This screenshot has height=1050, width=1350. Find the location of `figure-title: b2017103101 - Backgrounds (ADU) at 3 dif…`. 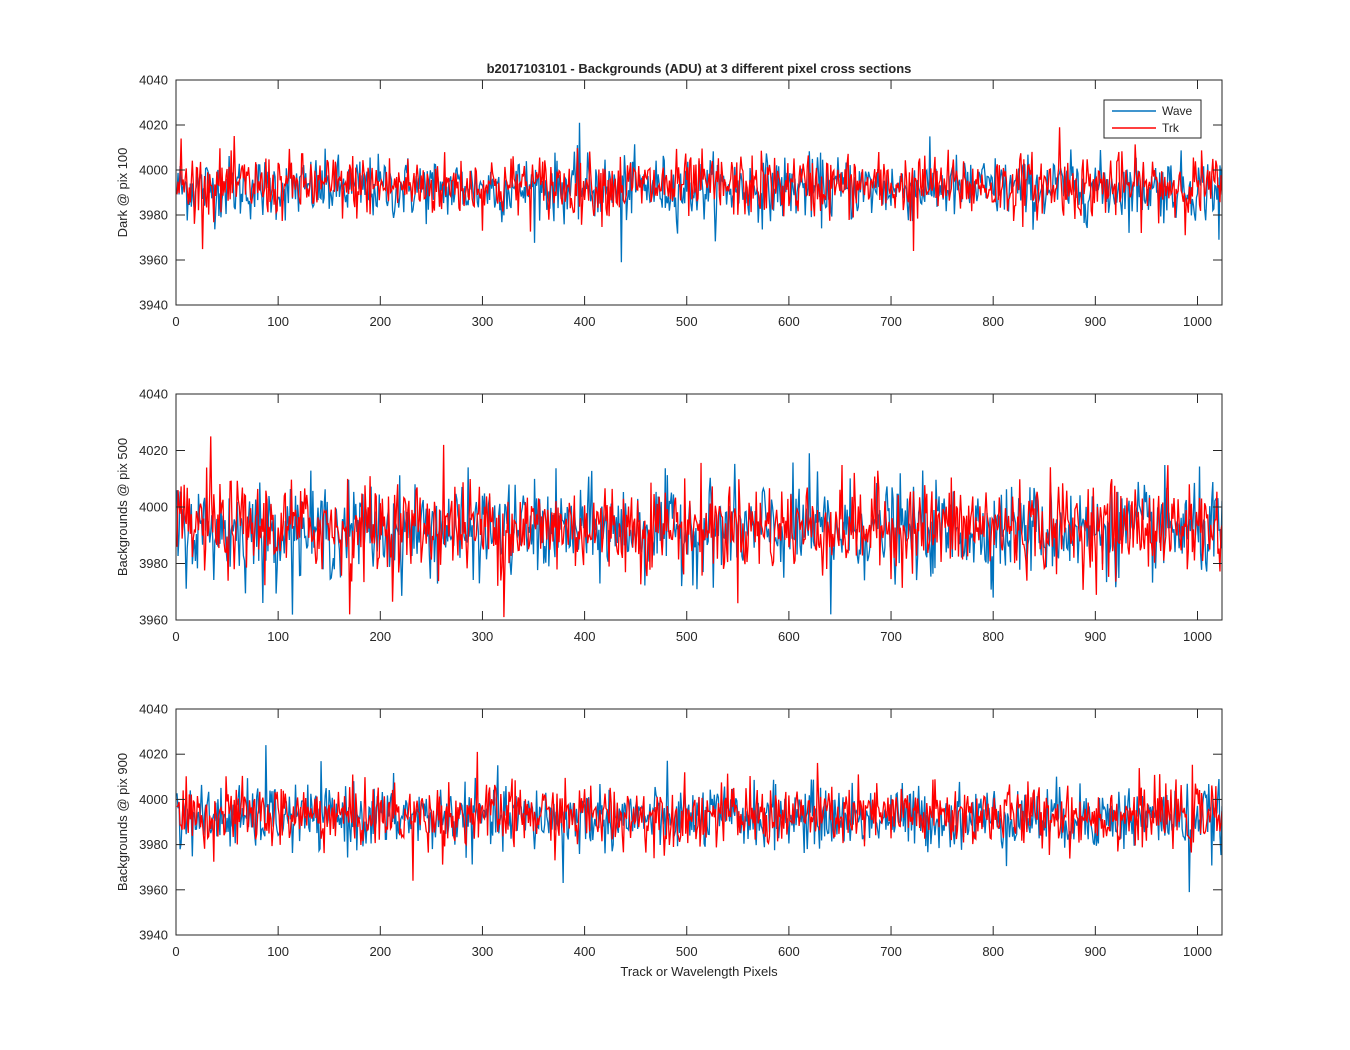

figure-title: b2017103101 - Backgrounds (ADU) at 3 dif… is located at coordinates (699, 68).